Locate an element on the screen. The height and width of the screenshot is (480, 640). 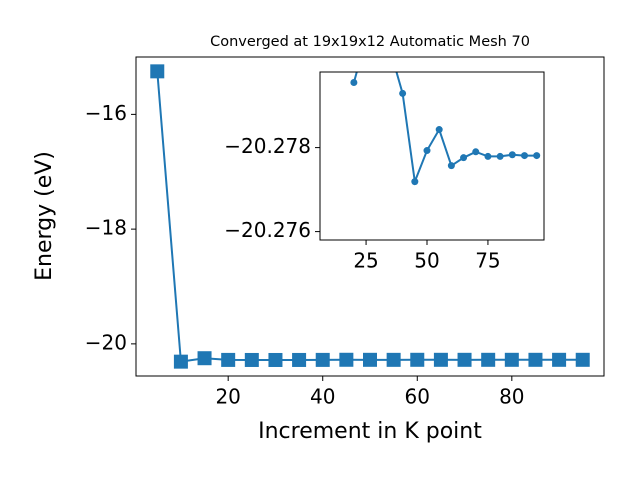
y-tick-label: −20.278 is located at coordinates (267, 146).